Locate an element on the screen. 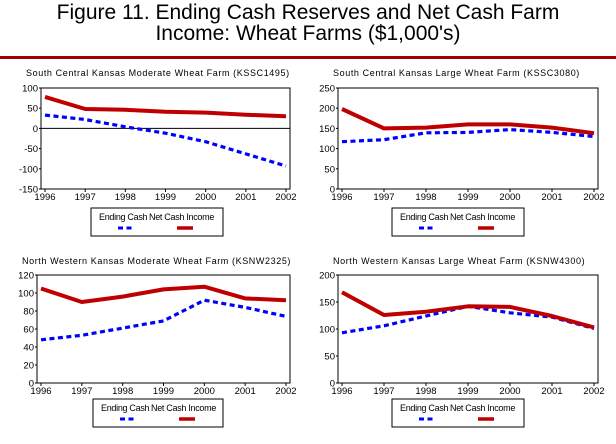 The image size is (616, 444). title-divider is located at coordinates (308, 57).